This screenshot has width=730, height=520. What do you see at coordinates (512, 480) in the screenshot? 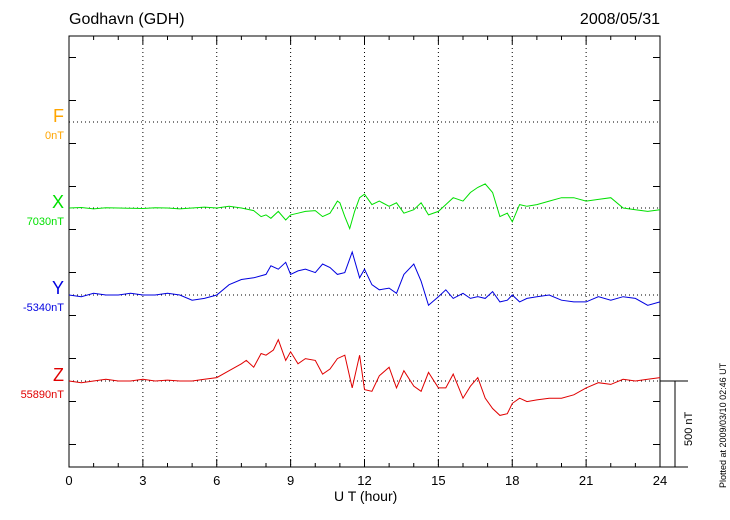
I see `x-tick-label: 18` at bounding box center [512, 480].